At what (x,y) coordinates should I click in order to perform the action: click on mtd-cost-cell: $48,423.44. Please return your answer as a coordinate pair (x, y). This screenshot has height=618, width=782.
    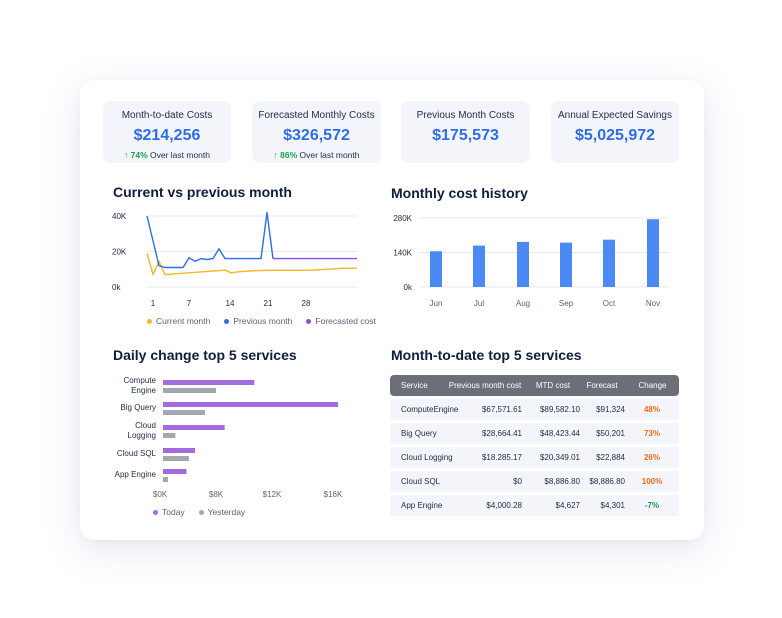
    Looking at the image, I should click on (559, 433).